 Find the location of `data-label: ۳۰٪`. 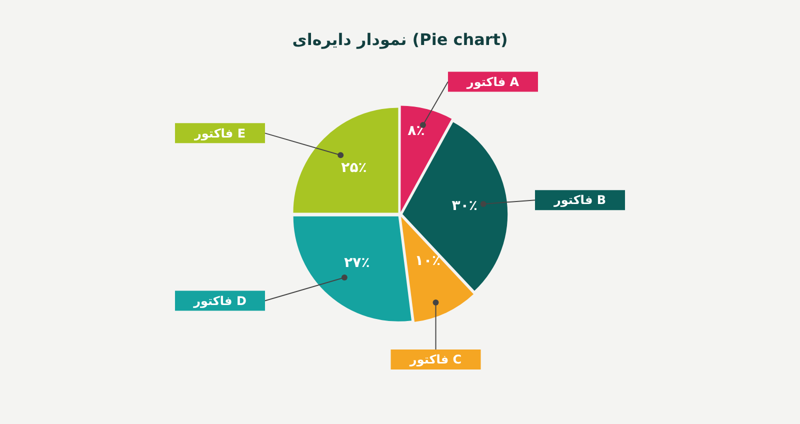

data-label: ۳۰٪ is located at coordinates (465, 206).